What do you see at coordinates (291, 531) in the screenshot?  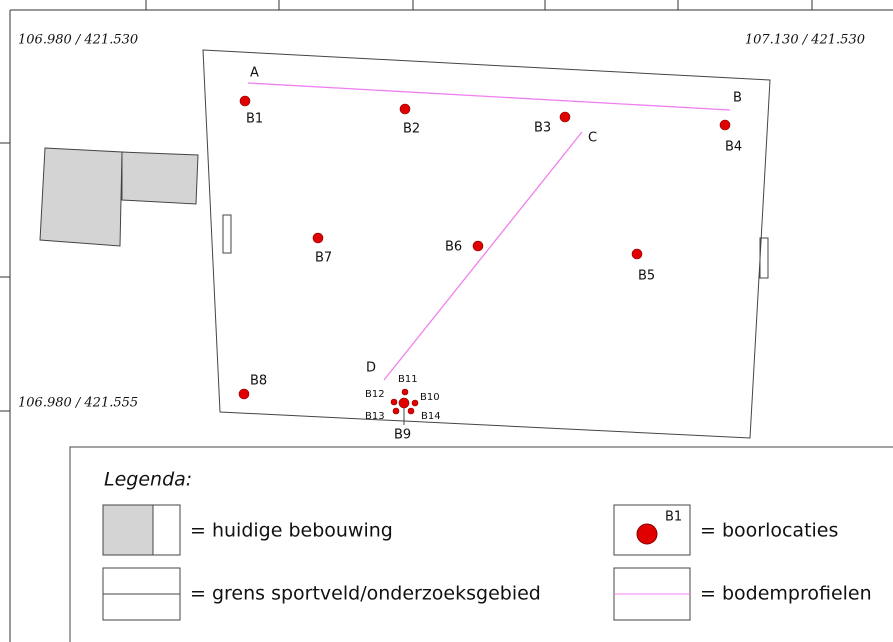 I see `legend-item: = huidige bebouwing` at bounding box center [291, 531].